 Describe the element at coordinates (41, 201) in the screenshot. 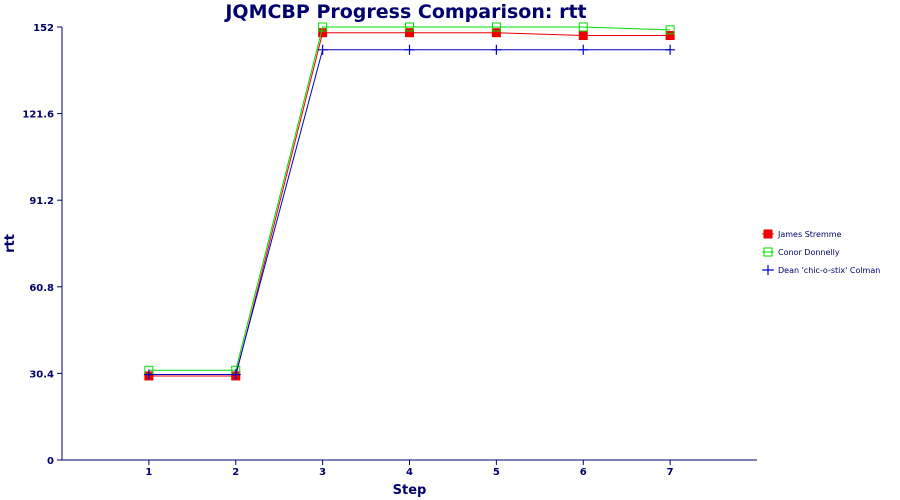

I see `y-tick-label: 91.2` at that location.